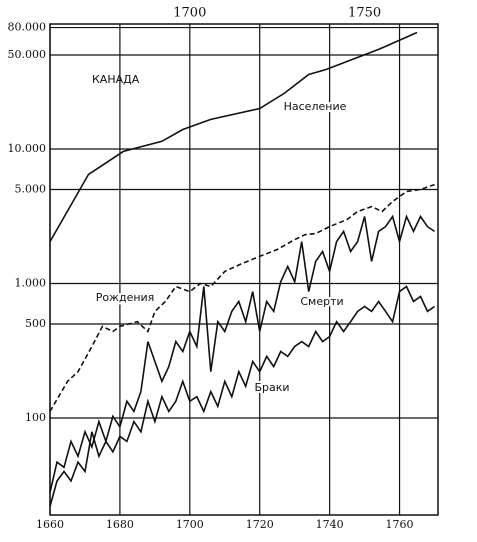 Image resolution: width=477 pixels, height=542 pixels. Describe the element at coordinates (271, 387) in the screenshot. I see `series-label: Браки` at that location.